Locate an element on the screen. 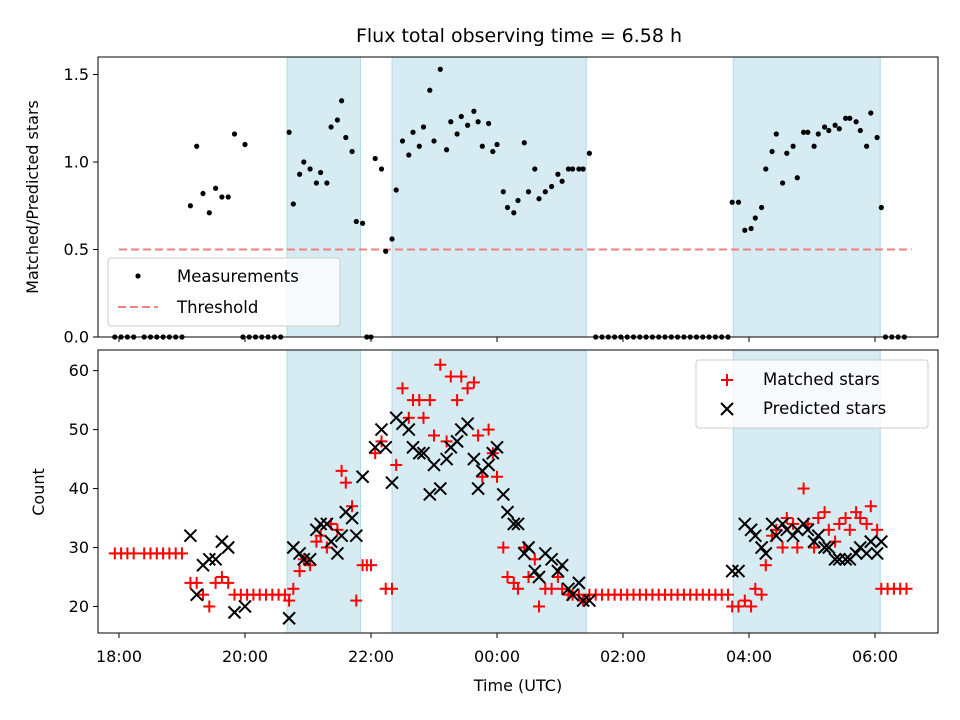 The width and height of the screenshot is (960, 720). x-tick-label-0: 18:00 is located at coordinates (119, 656).